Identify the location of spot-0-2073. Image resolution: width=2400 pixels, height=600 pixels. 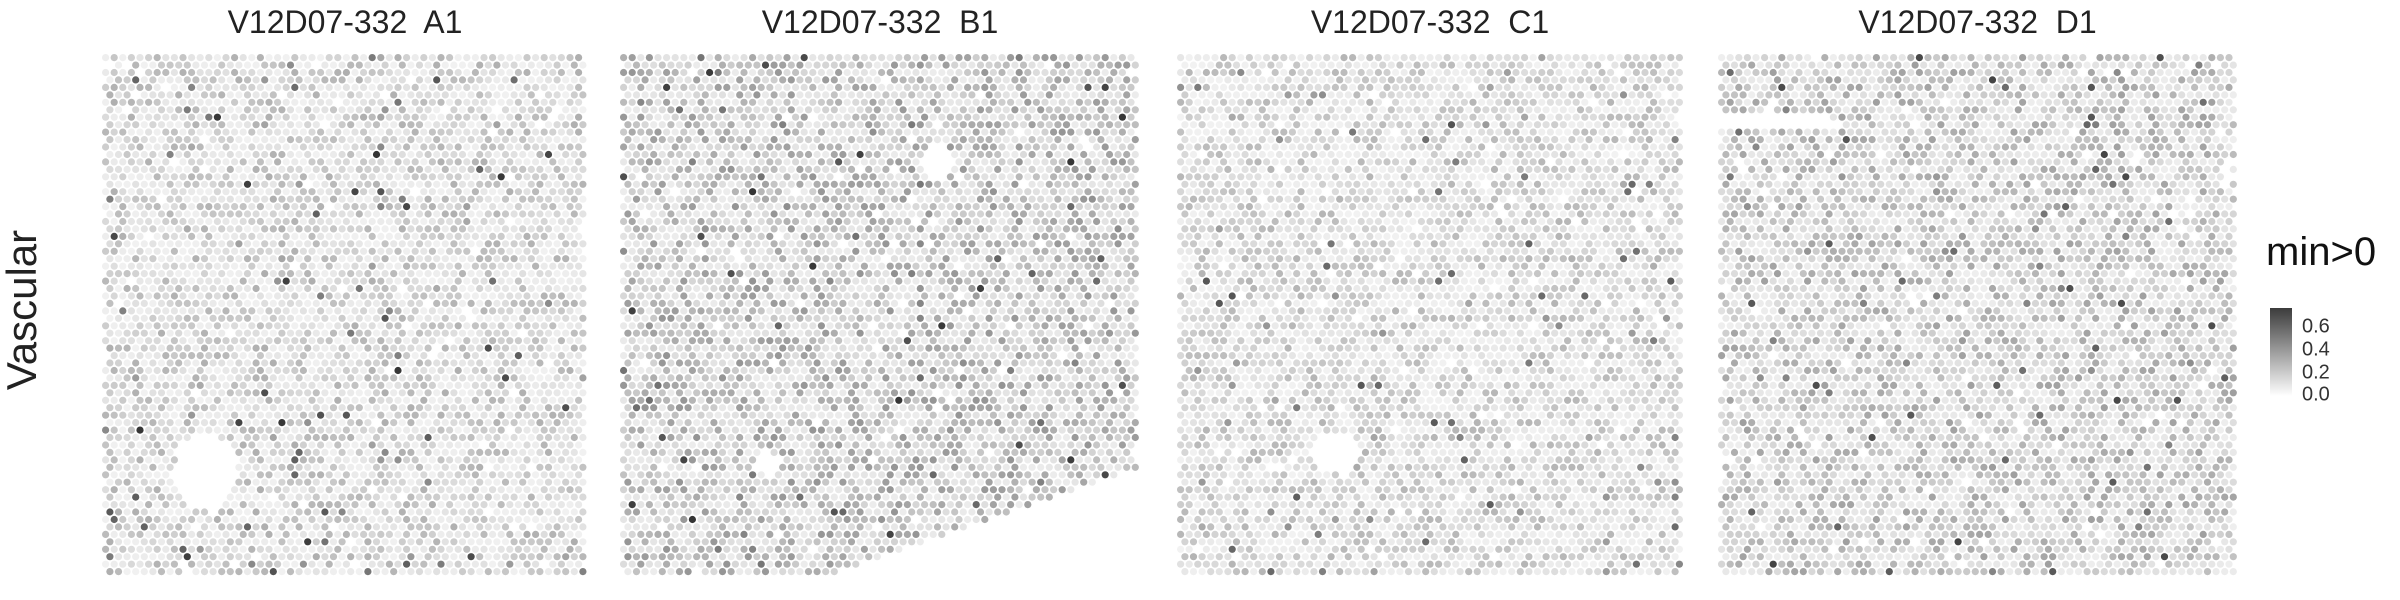
(471, 333).